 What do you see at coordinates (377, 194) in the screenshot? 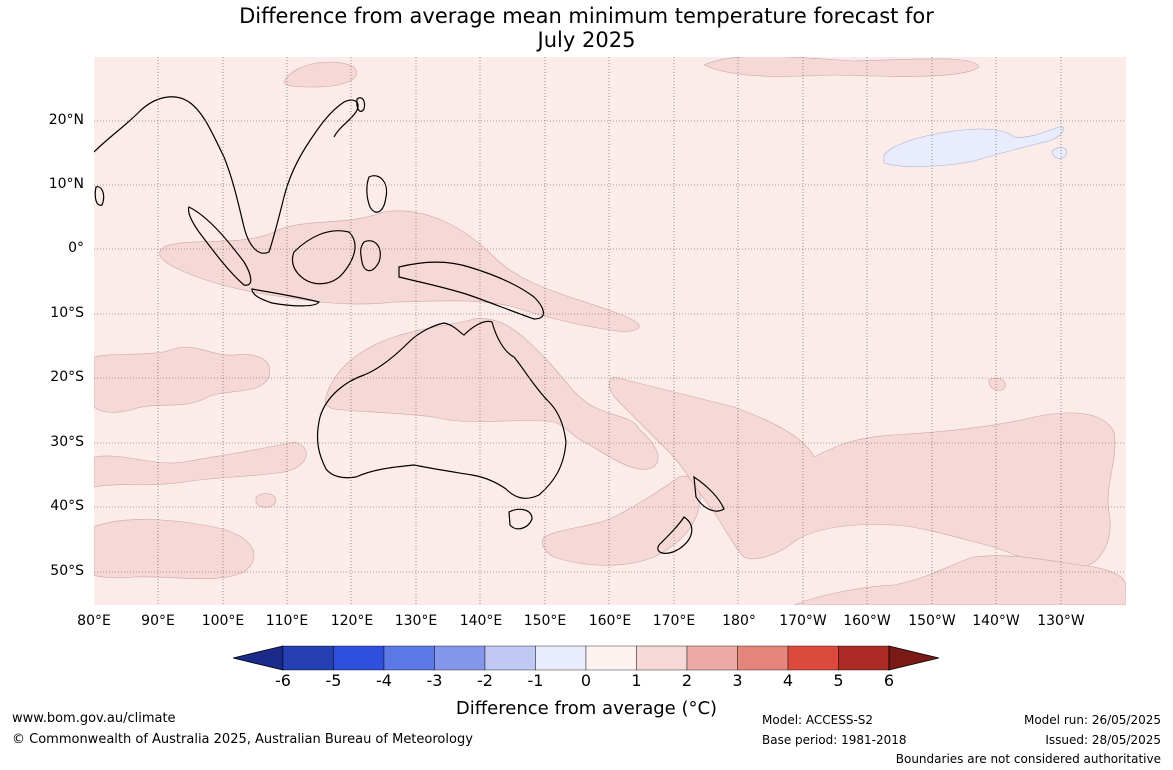
I see `coastline-philippines` at bounding box center [377, 194].